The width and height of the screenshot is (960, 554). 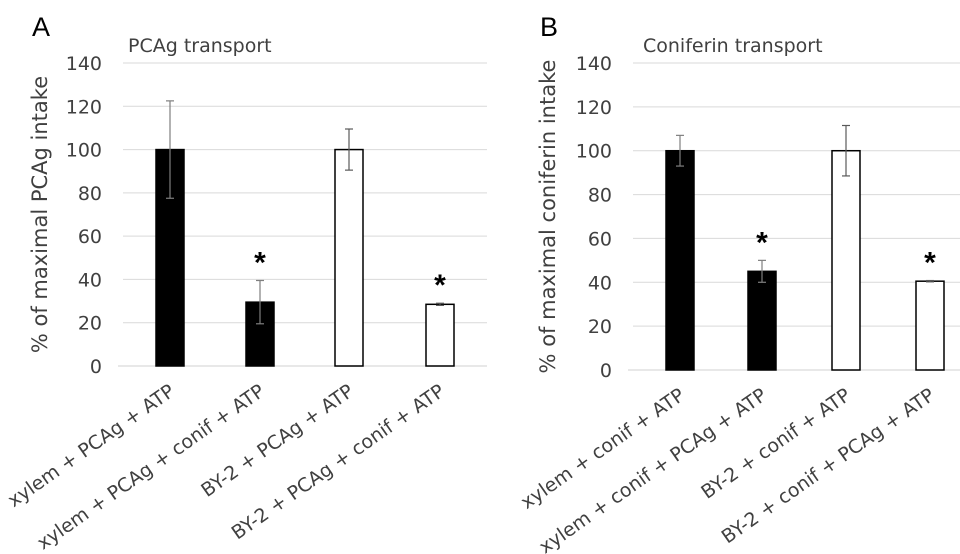 What do you see at coordinates (600, 239) in the screenshot?
I see `panel-b-y-tick-label: 60` at bounding box center [600, 239].